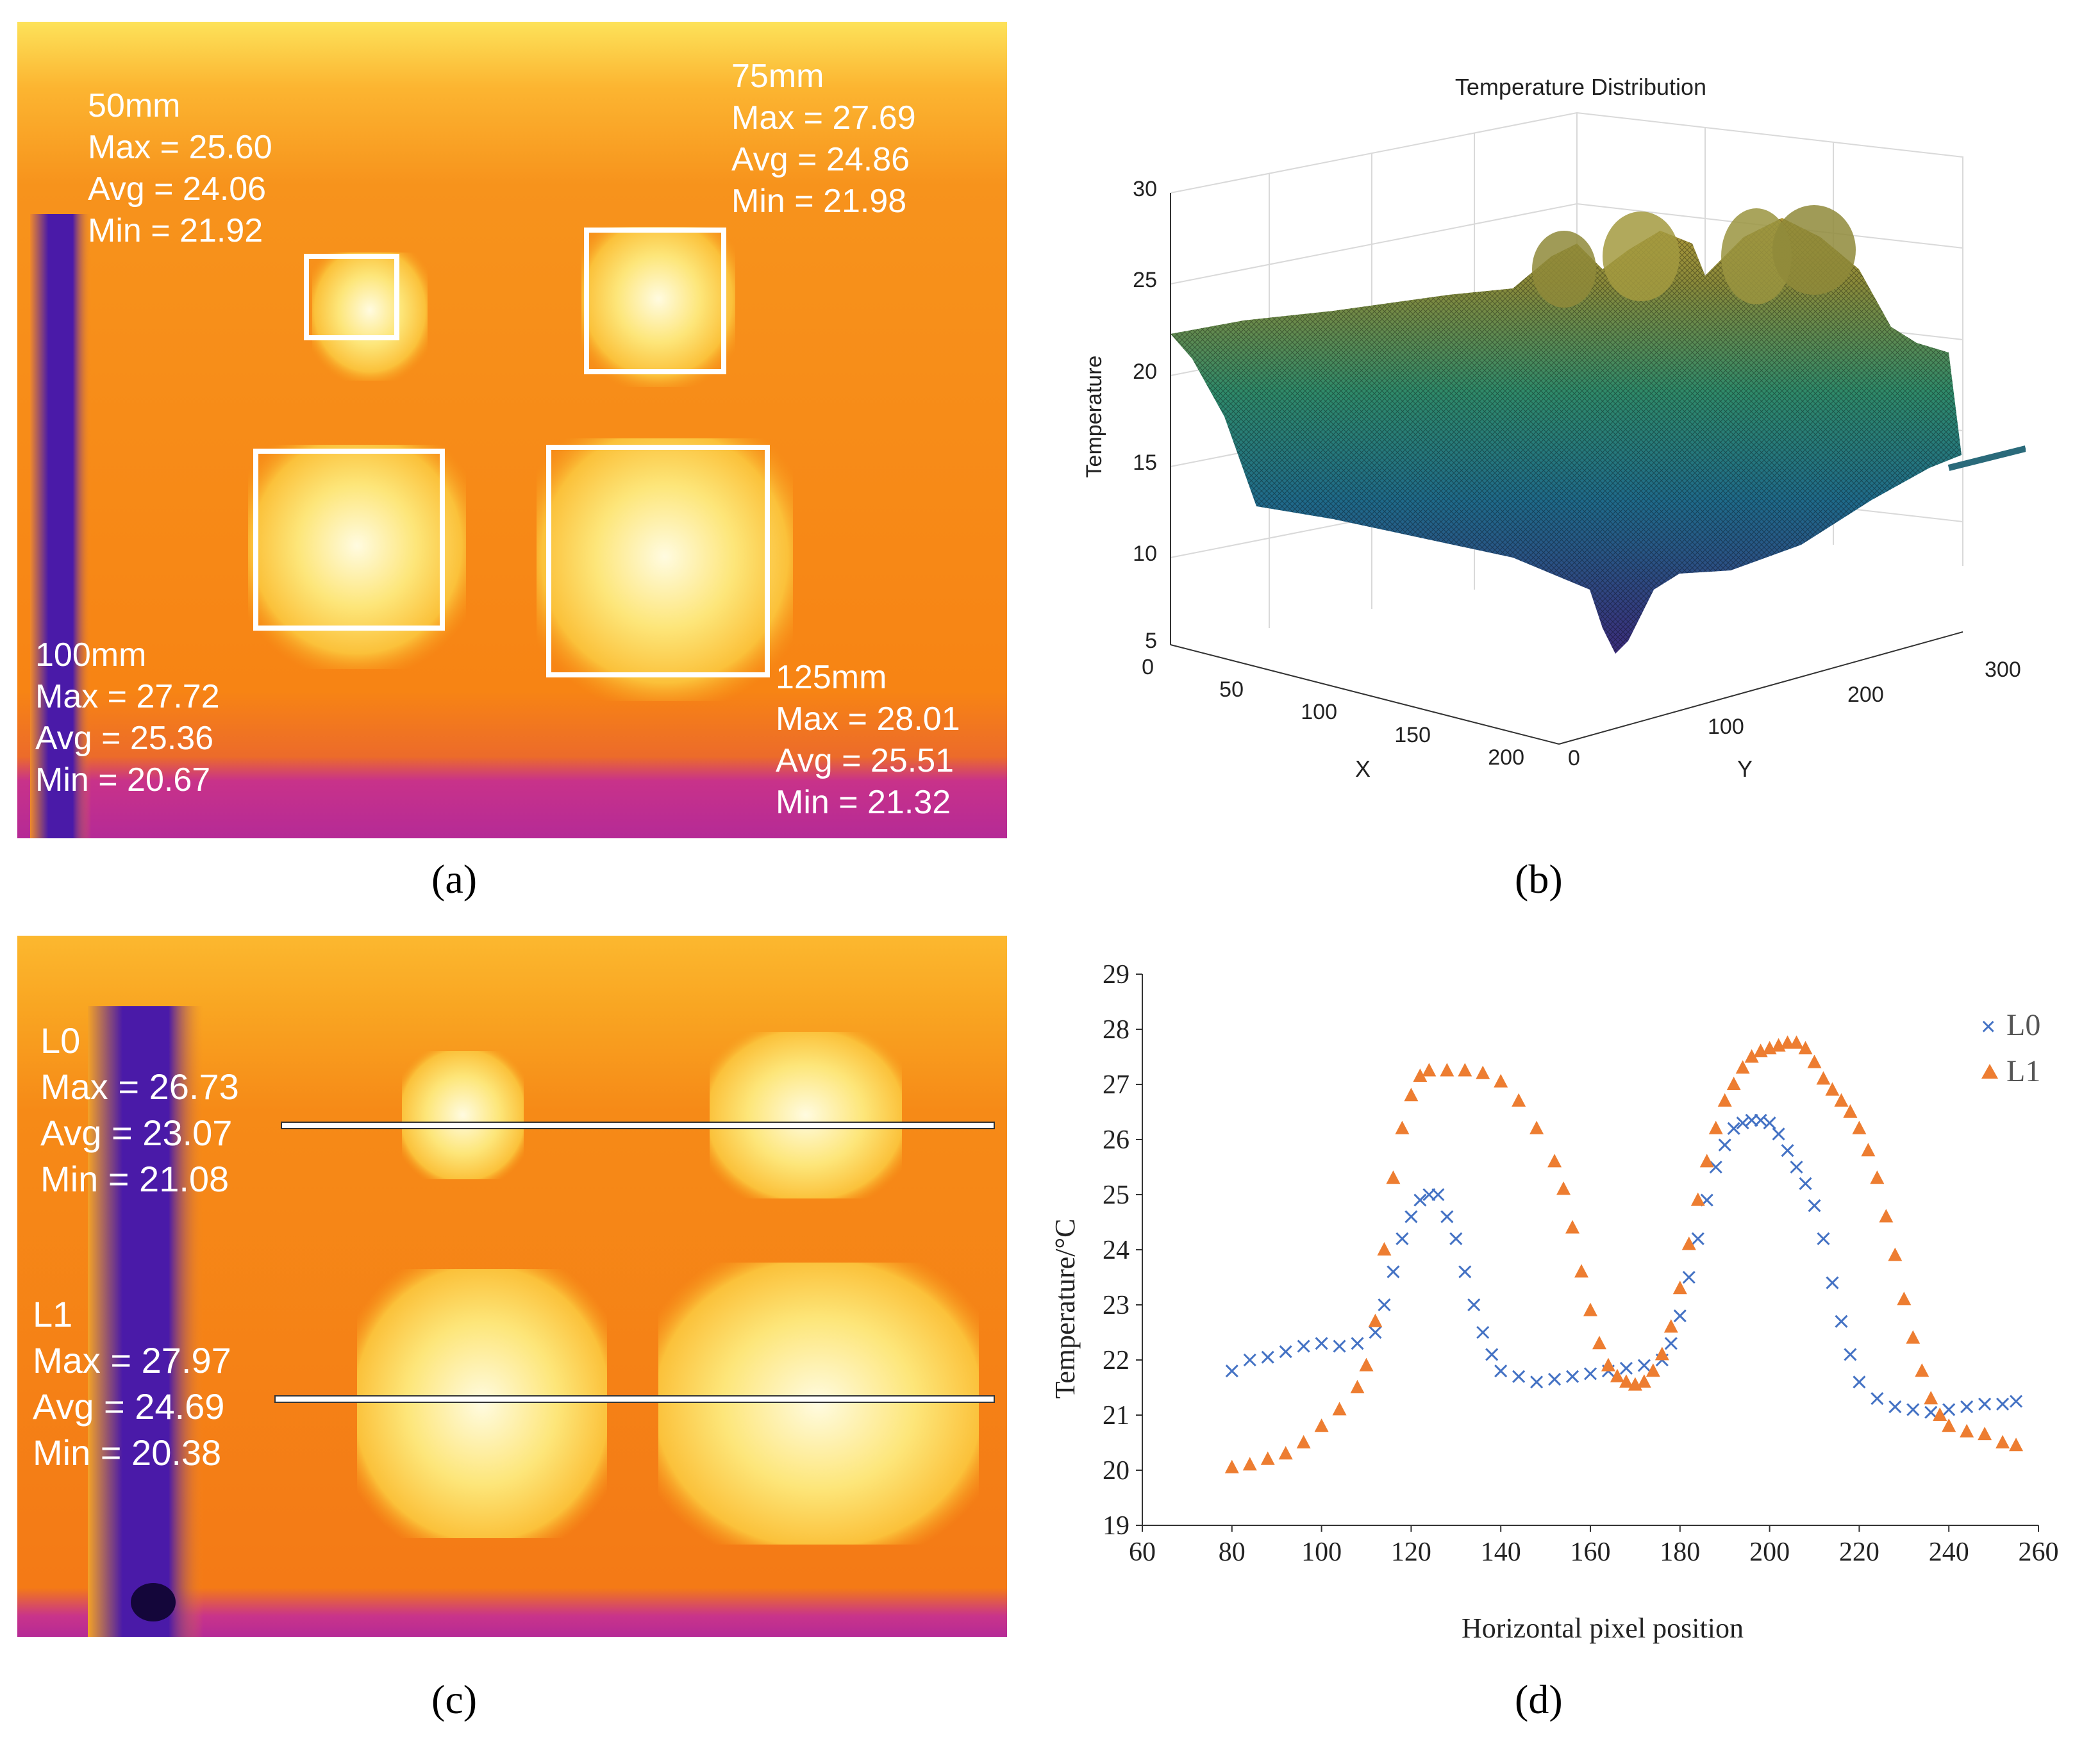  I want to click on panel-label-a: (a), so click(454, 879).